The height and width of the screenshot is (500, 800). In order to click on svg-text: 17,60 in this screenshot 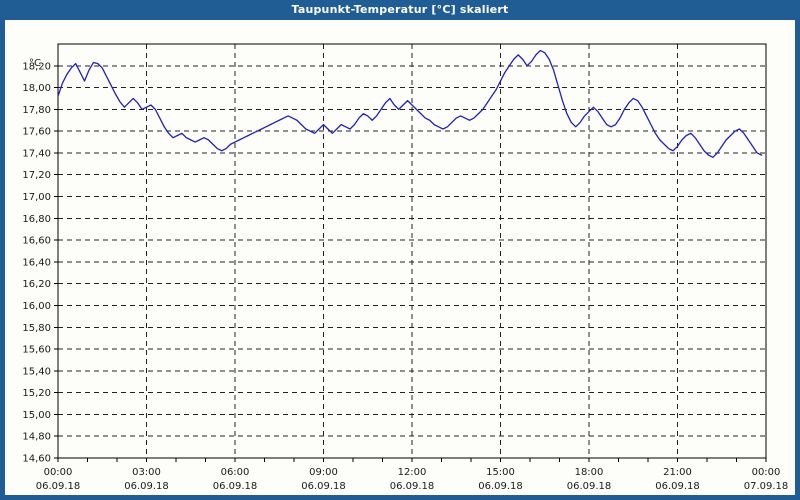, I will do `click(36, 132)`.